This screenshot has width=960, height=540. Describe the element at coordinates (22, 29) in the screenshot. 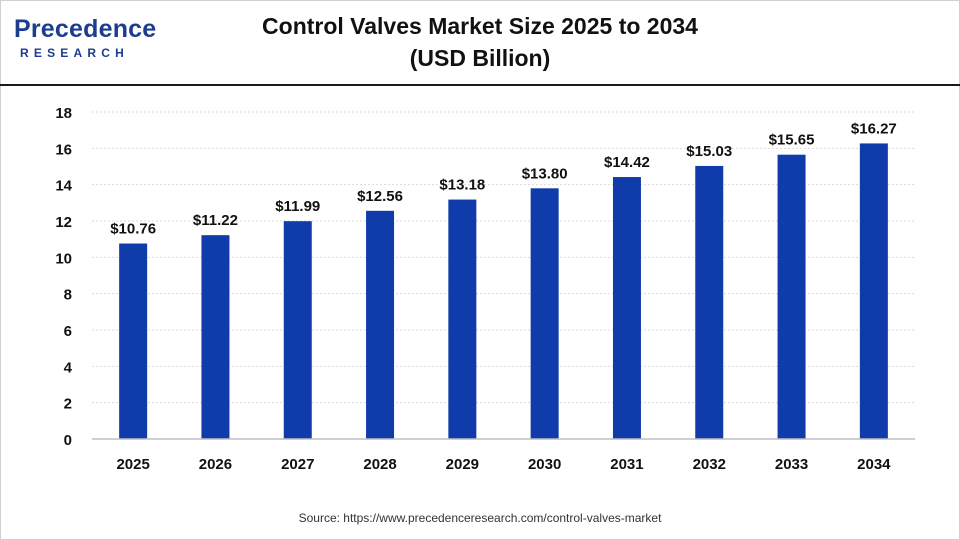

I see `brand-name-prefix: P` at that location.